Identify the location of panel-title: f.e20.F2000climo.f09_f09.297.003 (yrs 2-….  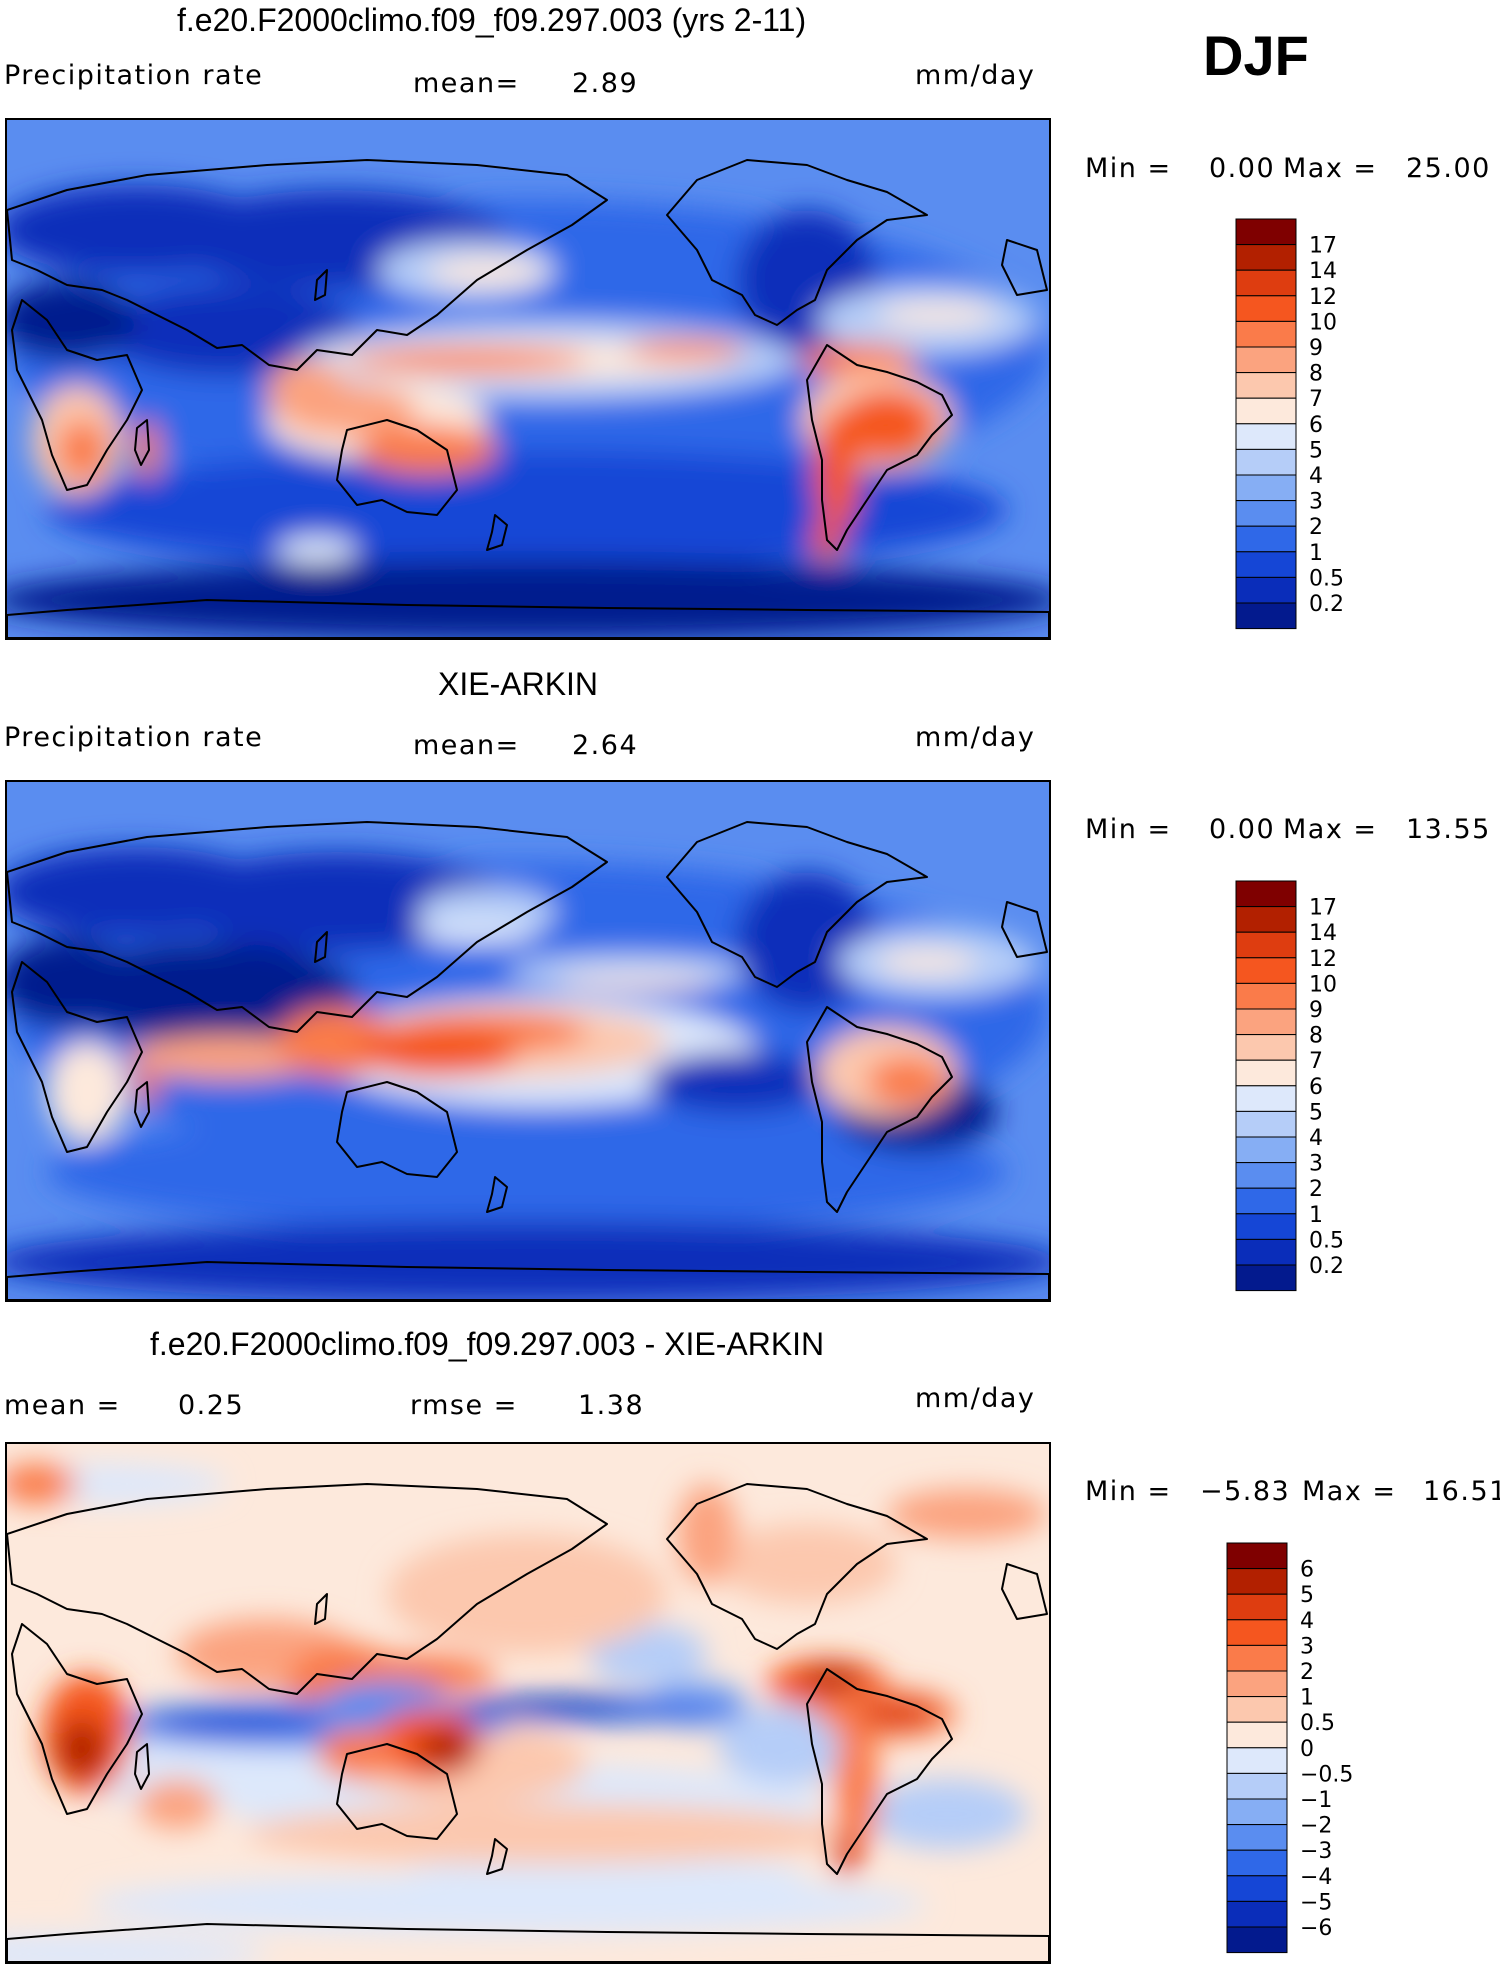
(492, 20).